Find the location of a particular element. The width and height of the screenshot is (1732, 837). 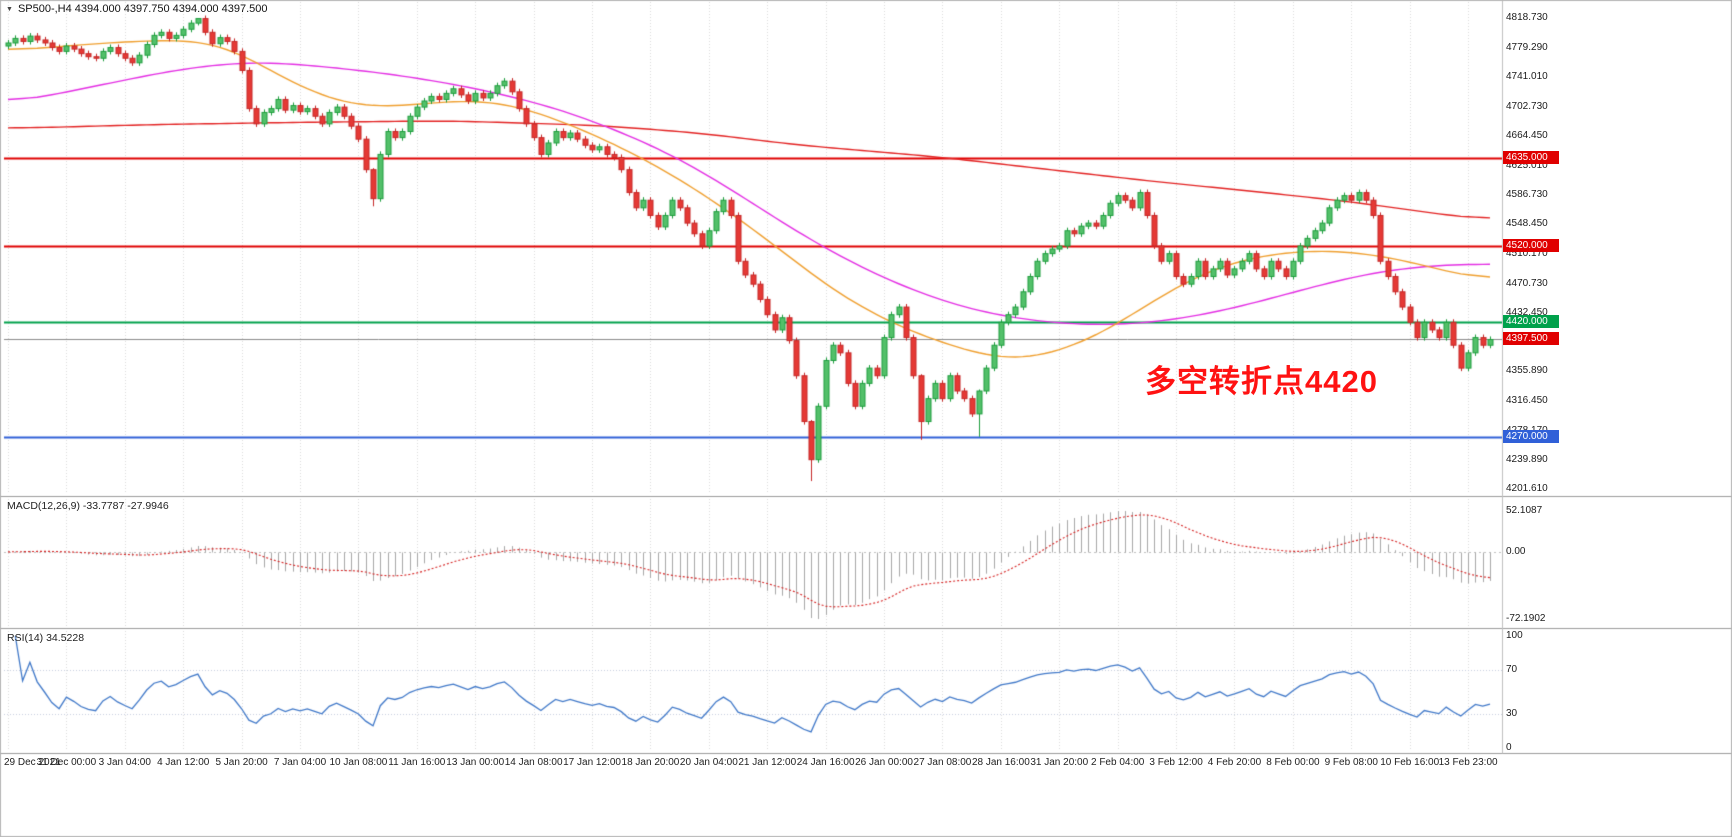

rsi-indicator-label: RSI(14) 34.5228 is located at coordinates (46, 638).